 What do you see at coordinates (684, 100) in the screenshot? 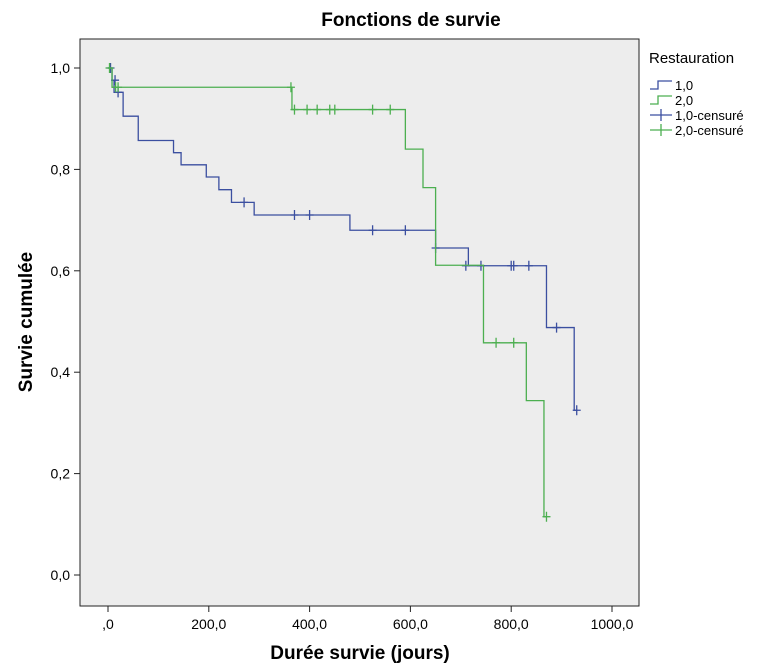
I see `legend-entry-label: 2,0` at bounding box center [684, 100].